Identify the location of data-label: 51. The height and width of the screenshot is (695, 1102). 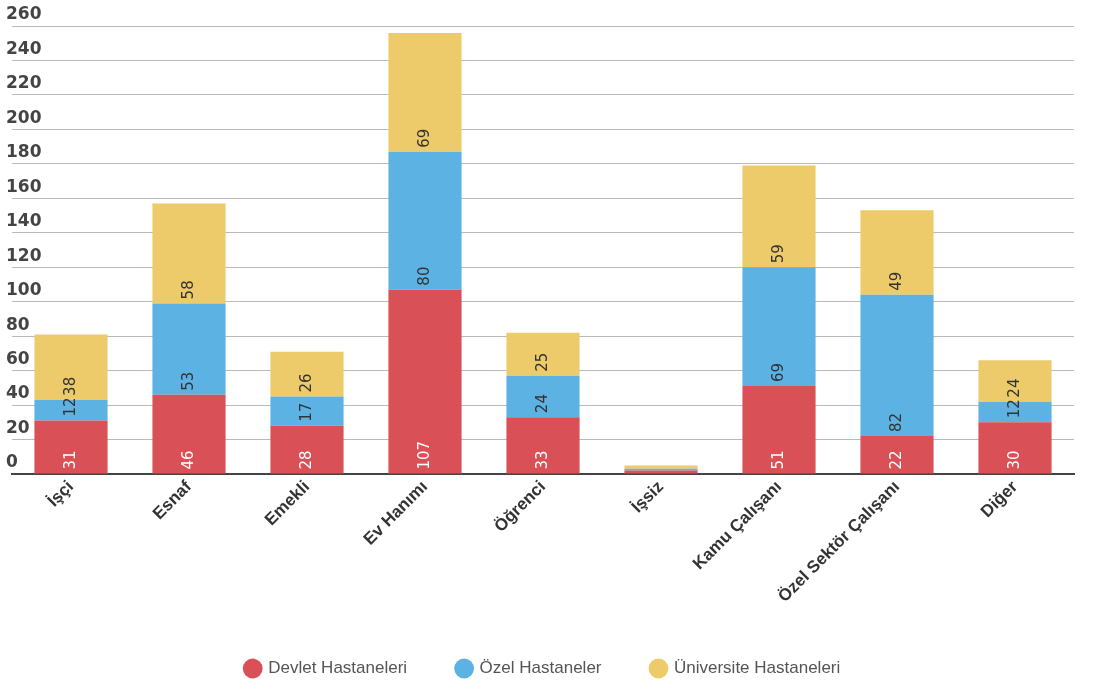
(777, 460).